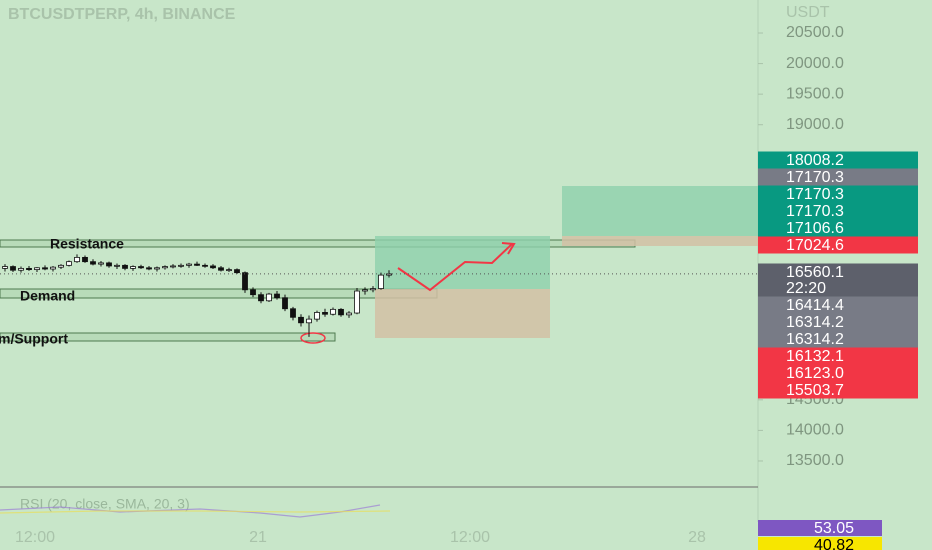 This screenshot has width=932, height=550. What do you see at coordinates (87, 244) in the screenshot?
I see `zone-label: Resistance` at bounding box center [87, 244].